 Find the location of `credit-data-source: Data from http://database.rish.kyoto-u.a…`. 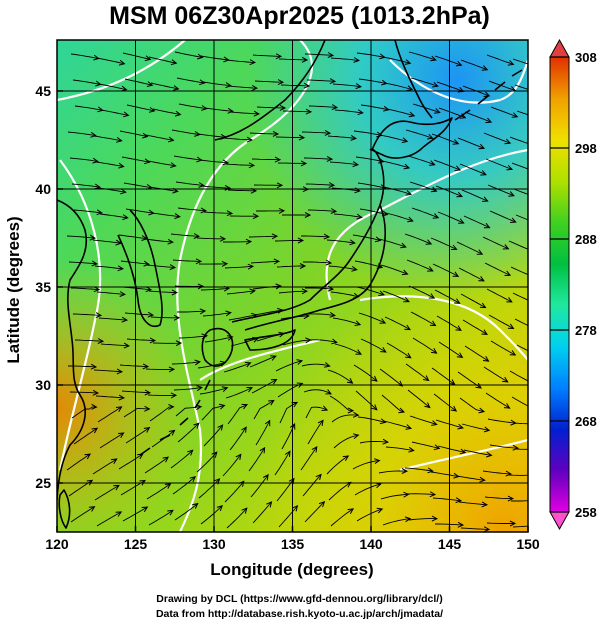

credit-data-source: Data from http://database.rish.kyoto-u.a… is located at coordinates (299, 614).